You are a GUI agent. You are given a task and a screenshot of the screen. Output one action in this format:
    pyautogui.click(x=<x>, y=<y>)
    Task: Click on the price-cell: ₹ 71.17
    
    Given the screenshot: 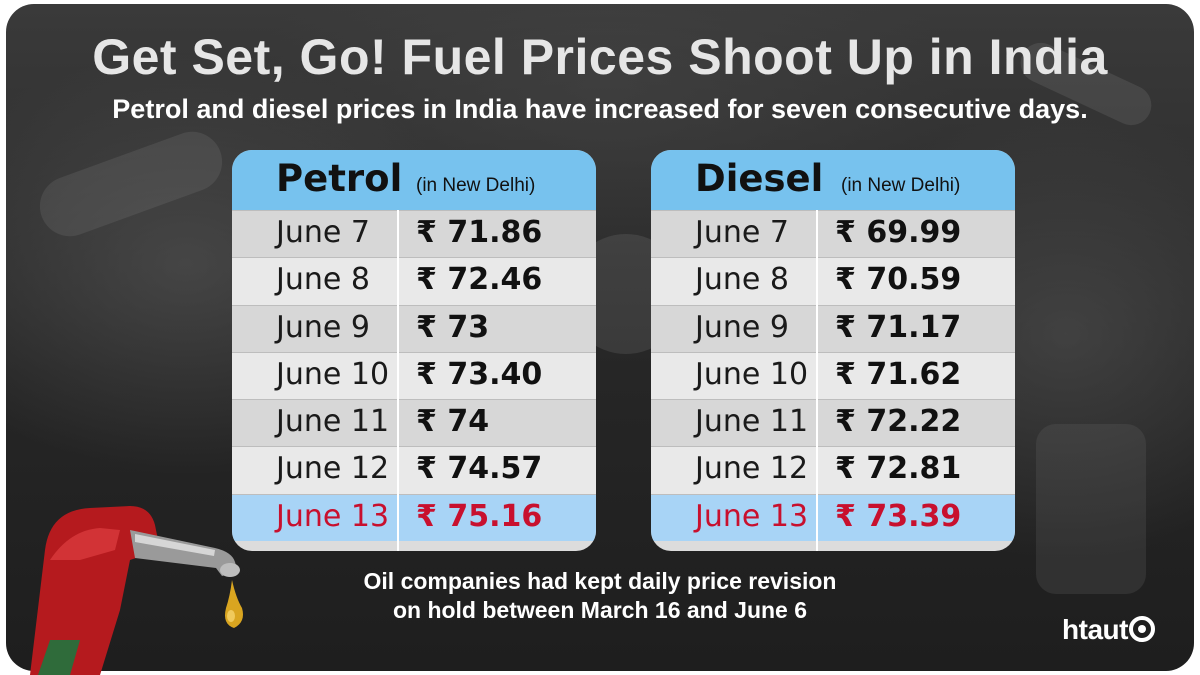 What is the action you would take?
    pyautogui.click(x=898, y=327)
    